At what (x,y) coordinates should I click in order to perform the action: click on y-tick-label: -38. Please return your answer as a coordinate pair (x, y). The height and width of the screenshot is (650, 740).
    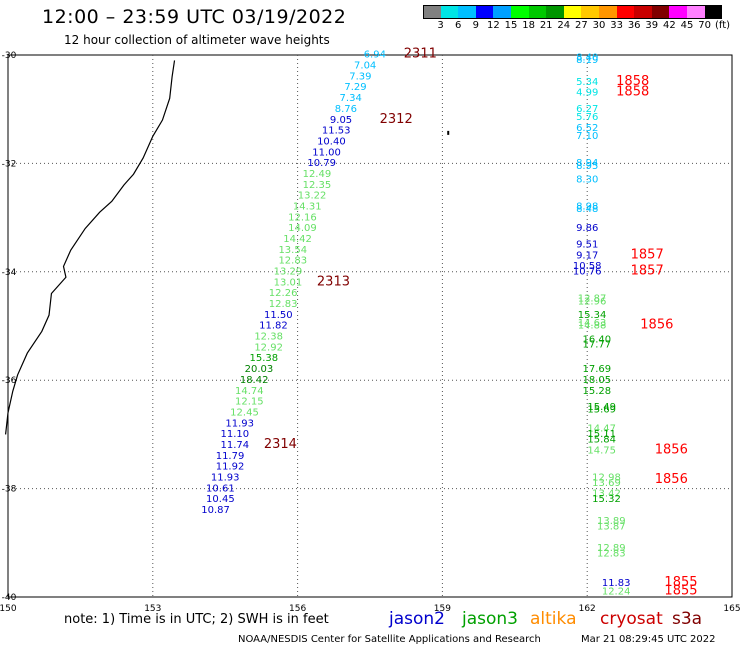
    Looking at the image, I should click on (9, 490).